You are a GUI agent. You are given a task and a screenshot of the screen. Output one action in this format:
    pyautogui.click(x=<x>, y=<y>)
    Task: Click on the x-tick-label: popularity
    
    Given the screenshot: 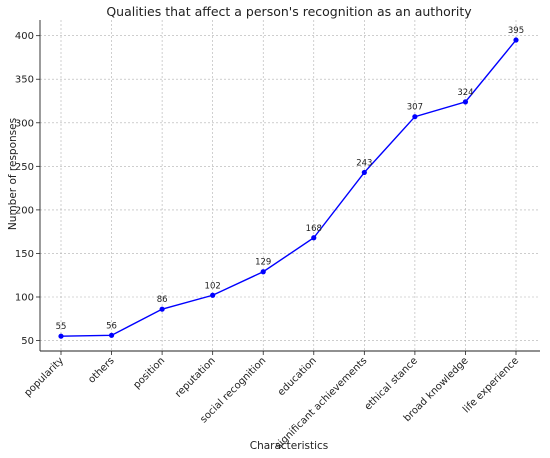 What is the action you would take?
    pyautogui.click(x=44, y=377)
    